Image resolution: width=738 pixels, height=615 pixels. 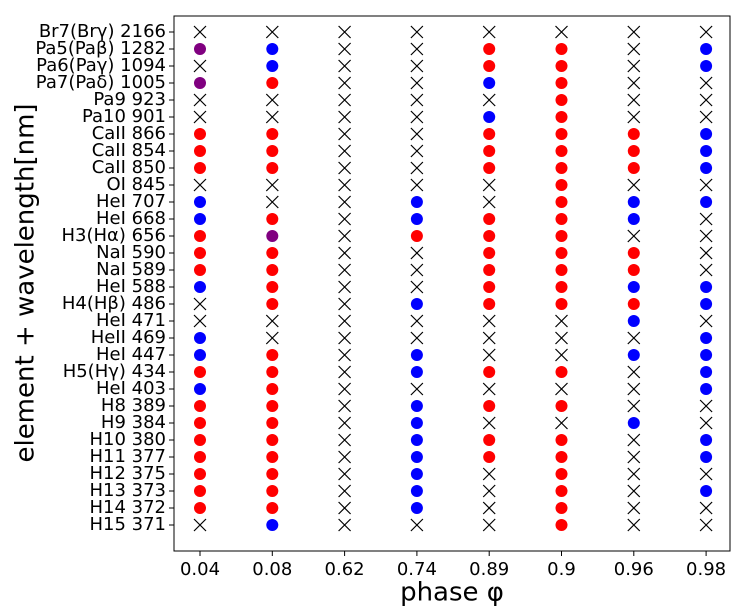 I want to click on x-tick-label: 0.98, so click(x=706, y=569).